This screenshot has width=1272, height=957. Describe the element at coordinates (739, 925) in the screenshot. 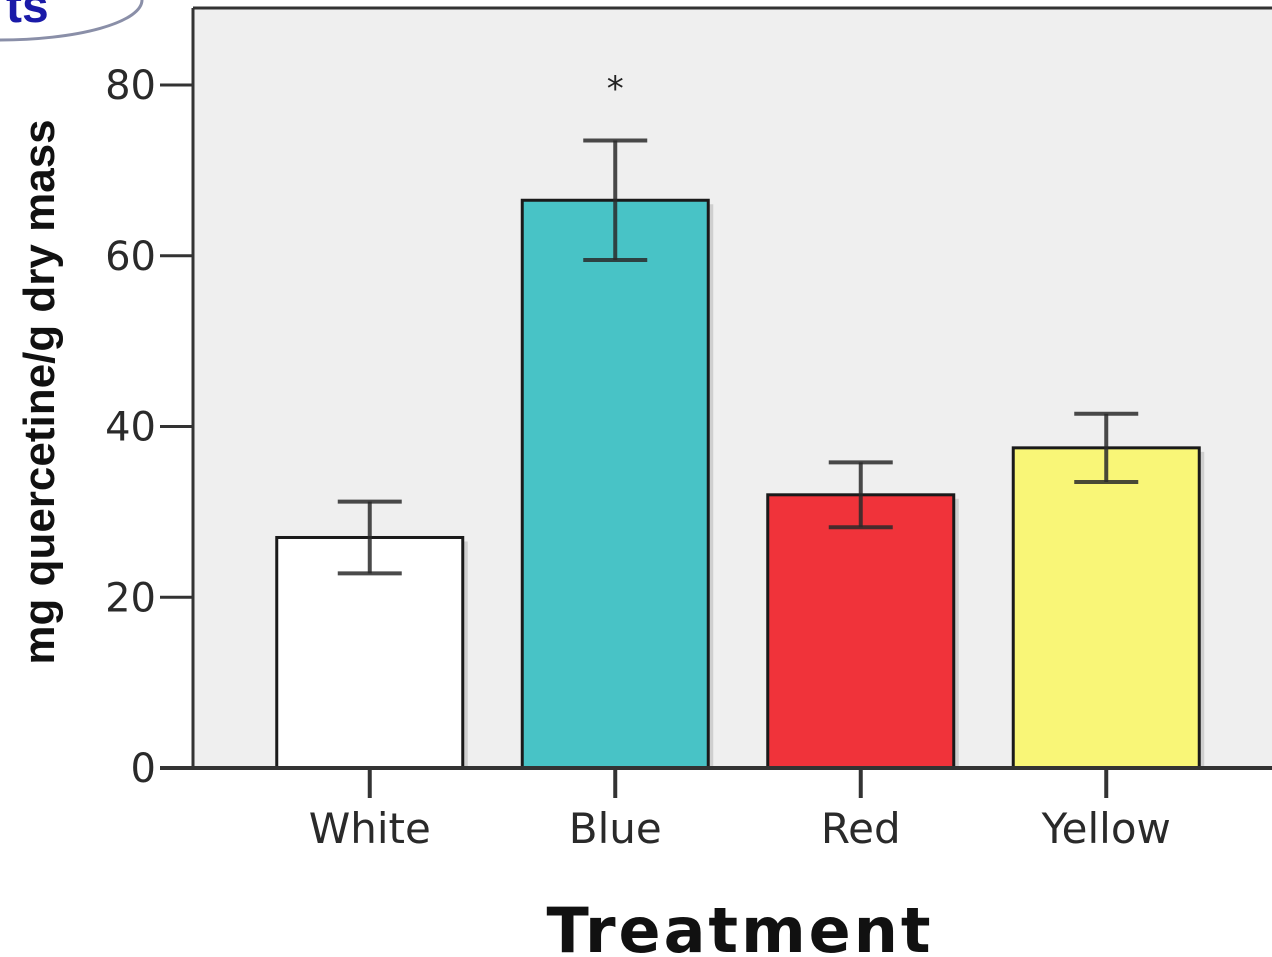

I see `x-axis-title: Treatment` at that location.